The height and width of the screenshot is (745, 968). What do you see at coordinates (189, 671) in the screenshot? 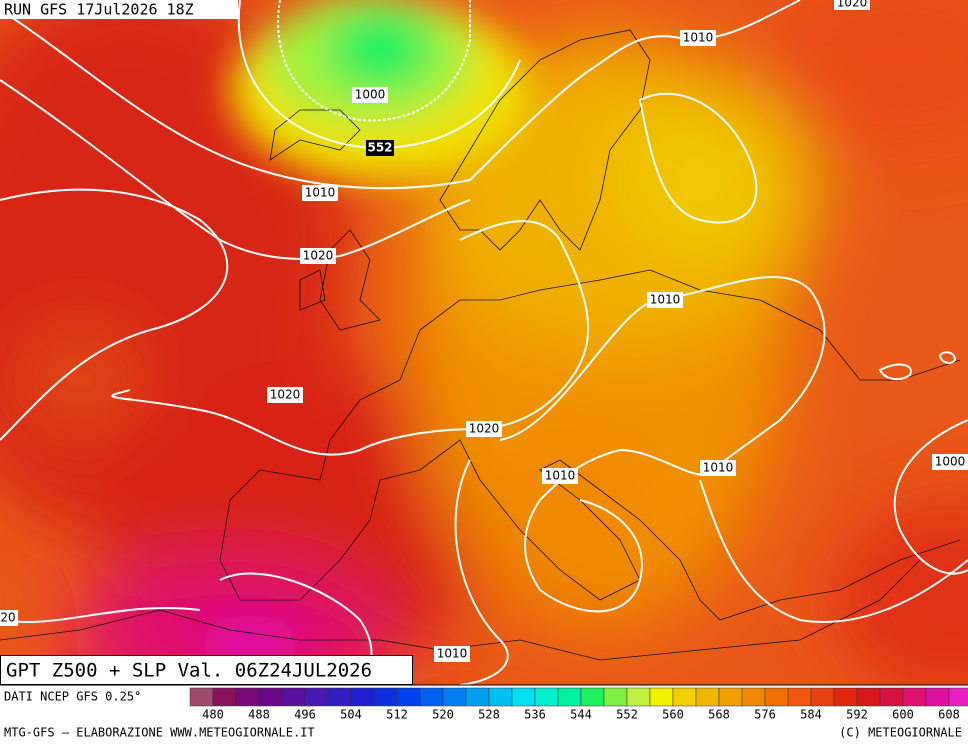
I see `map-title: GPT Z500 + SLP Val. 06Z24JUL2026` at bounding box center [189, 671].